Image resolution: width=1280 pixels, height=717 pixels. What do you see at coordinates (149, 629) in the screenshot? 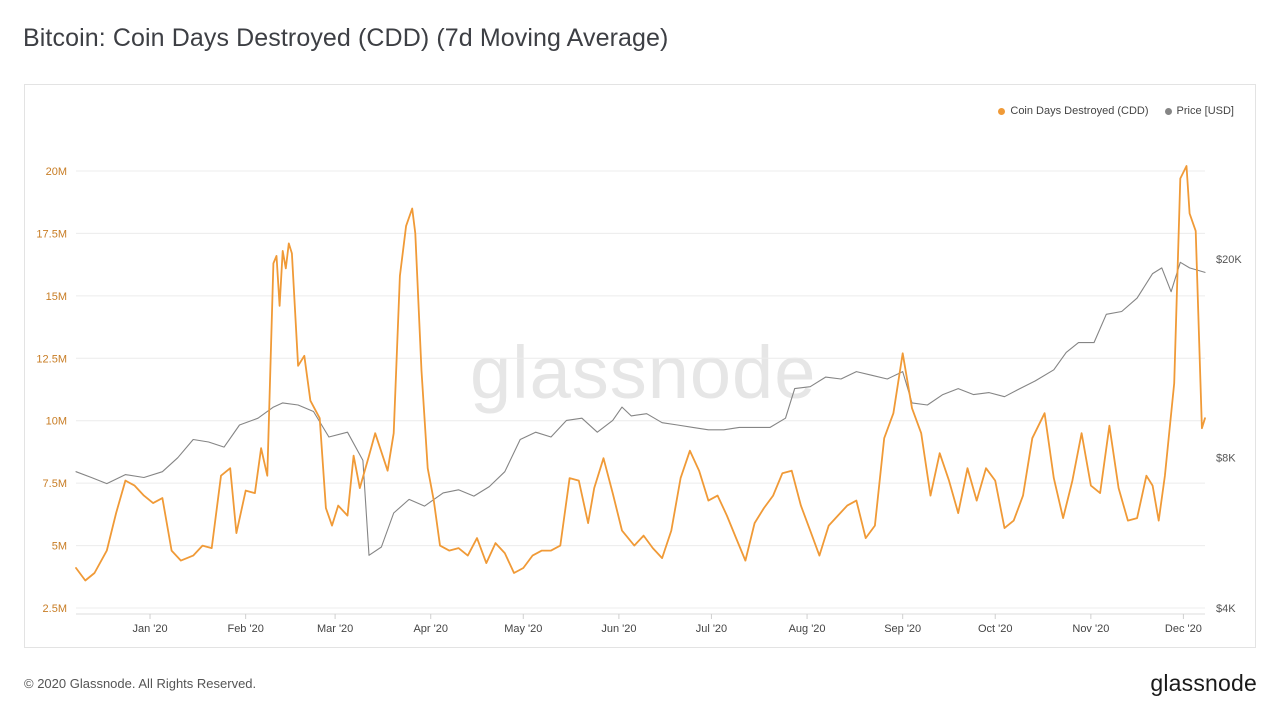
I see `x-tick-label: Jan '20` at bounding box center [149, 629].